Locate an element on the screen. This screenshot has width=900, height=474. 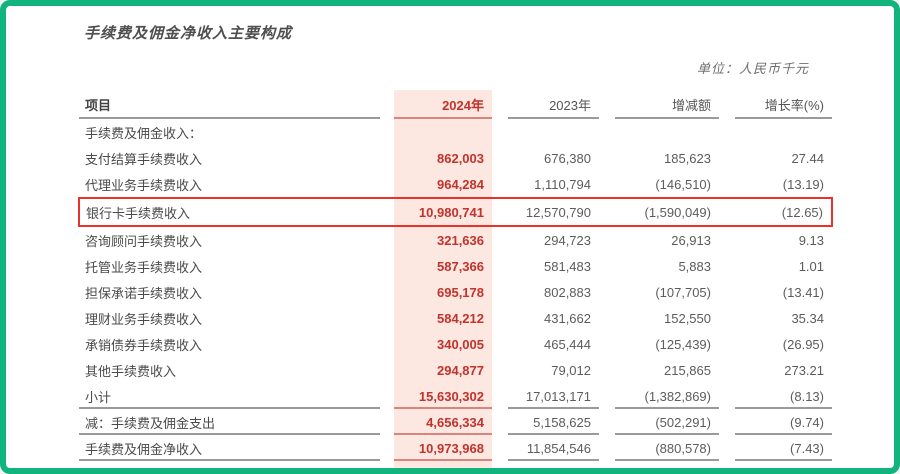
cell-2024: 10,980,741 is located at coordinates (443, 212).